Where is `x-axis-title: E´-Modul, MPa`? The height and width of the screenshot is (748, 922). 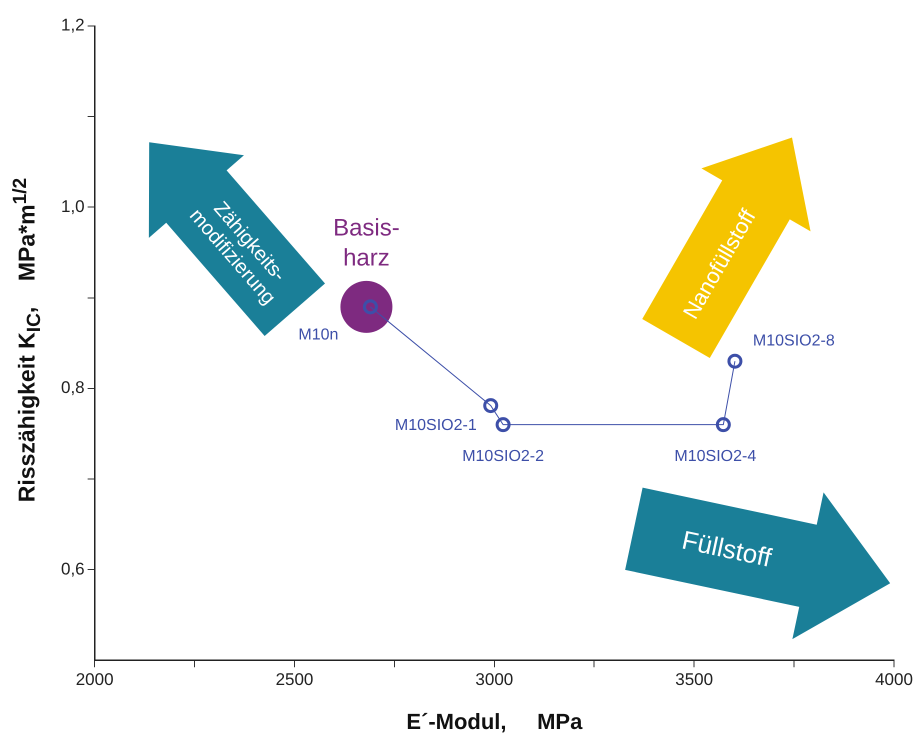 x-axis-title: E´-Modul, MPa is located at coordinates (495, 721).